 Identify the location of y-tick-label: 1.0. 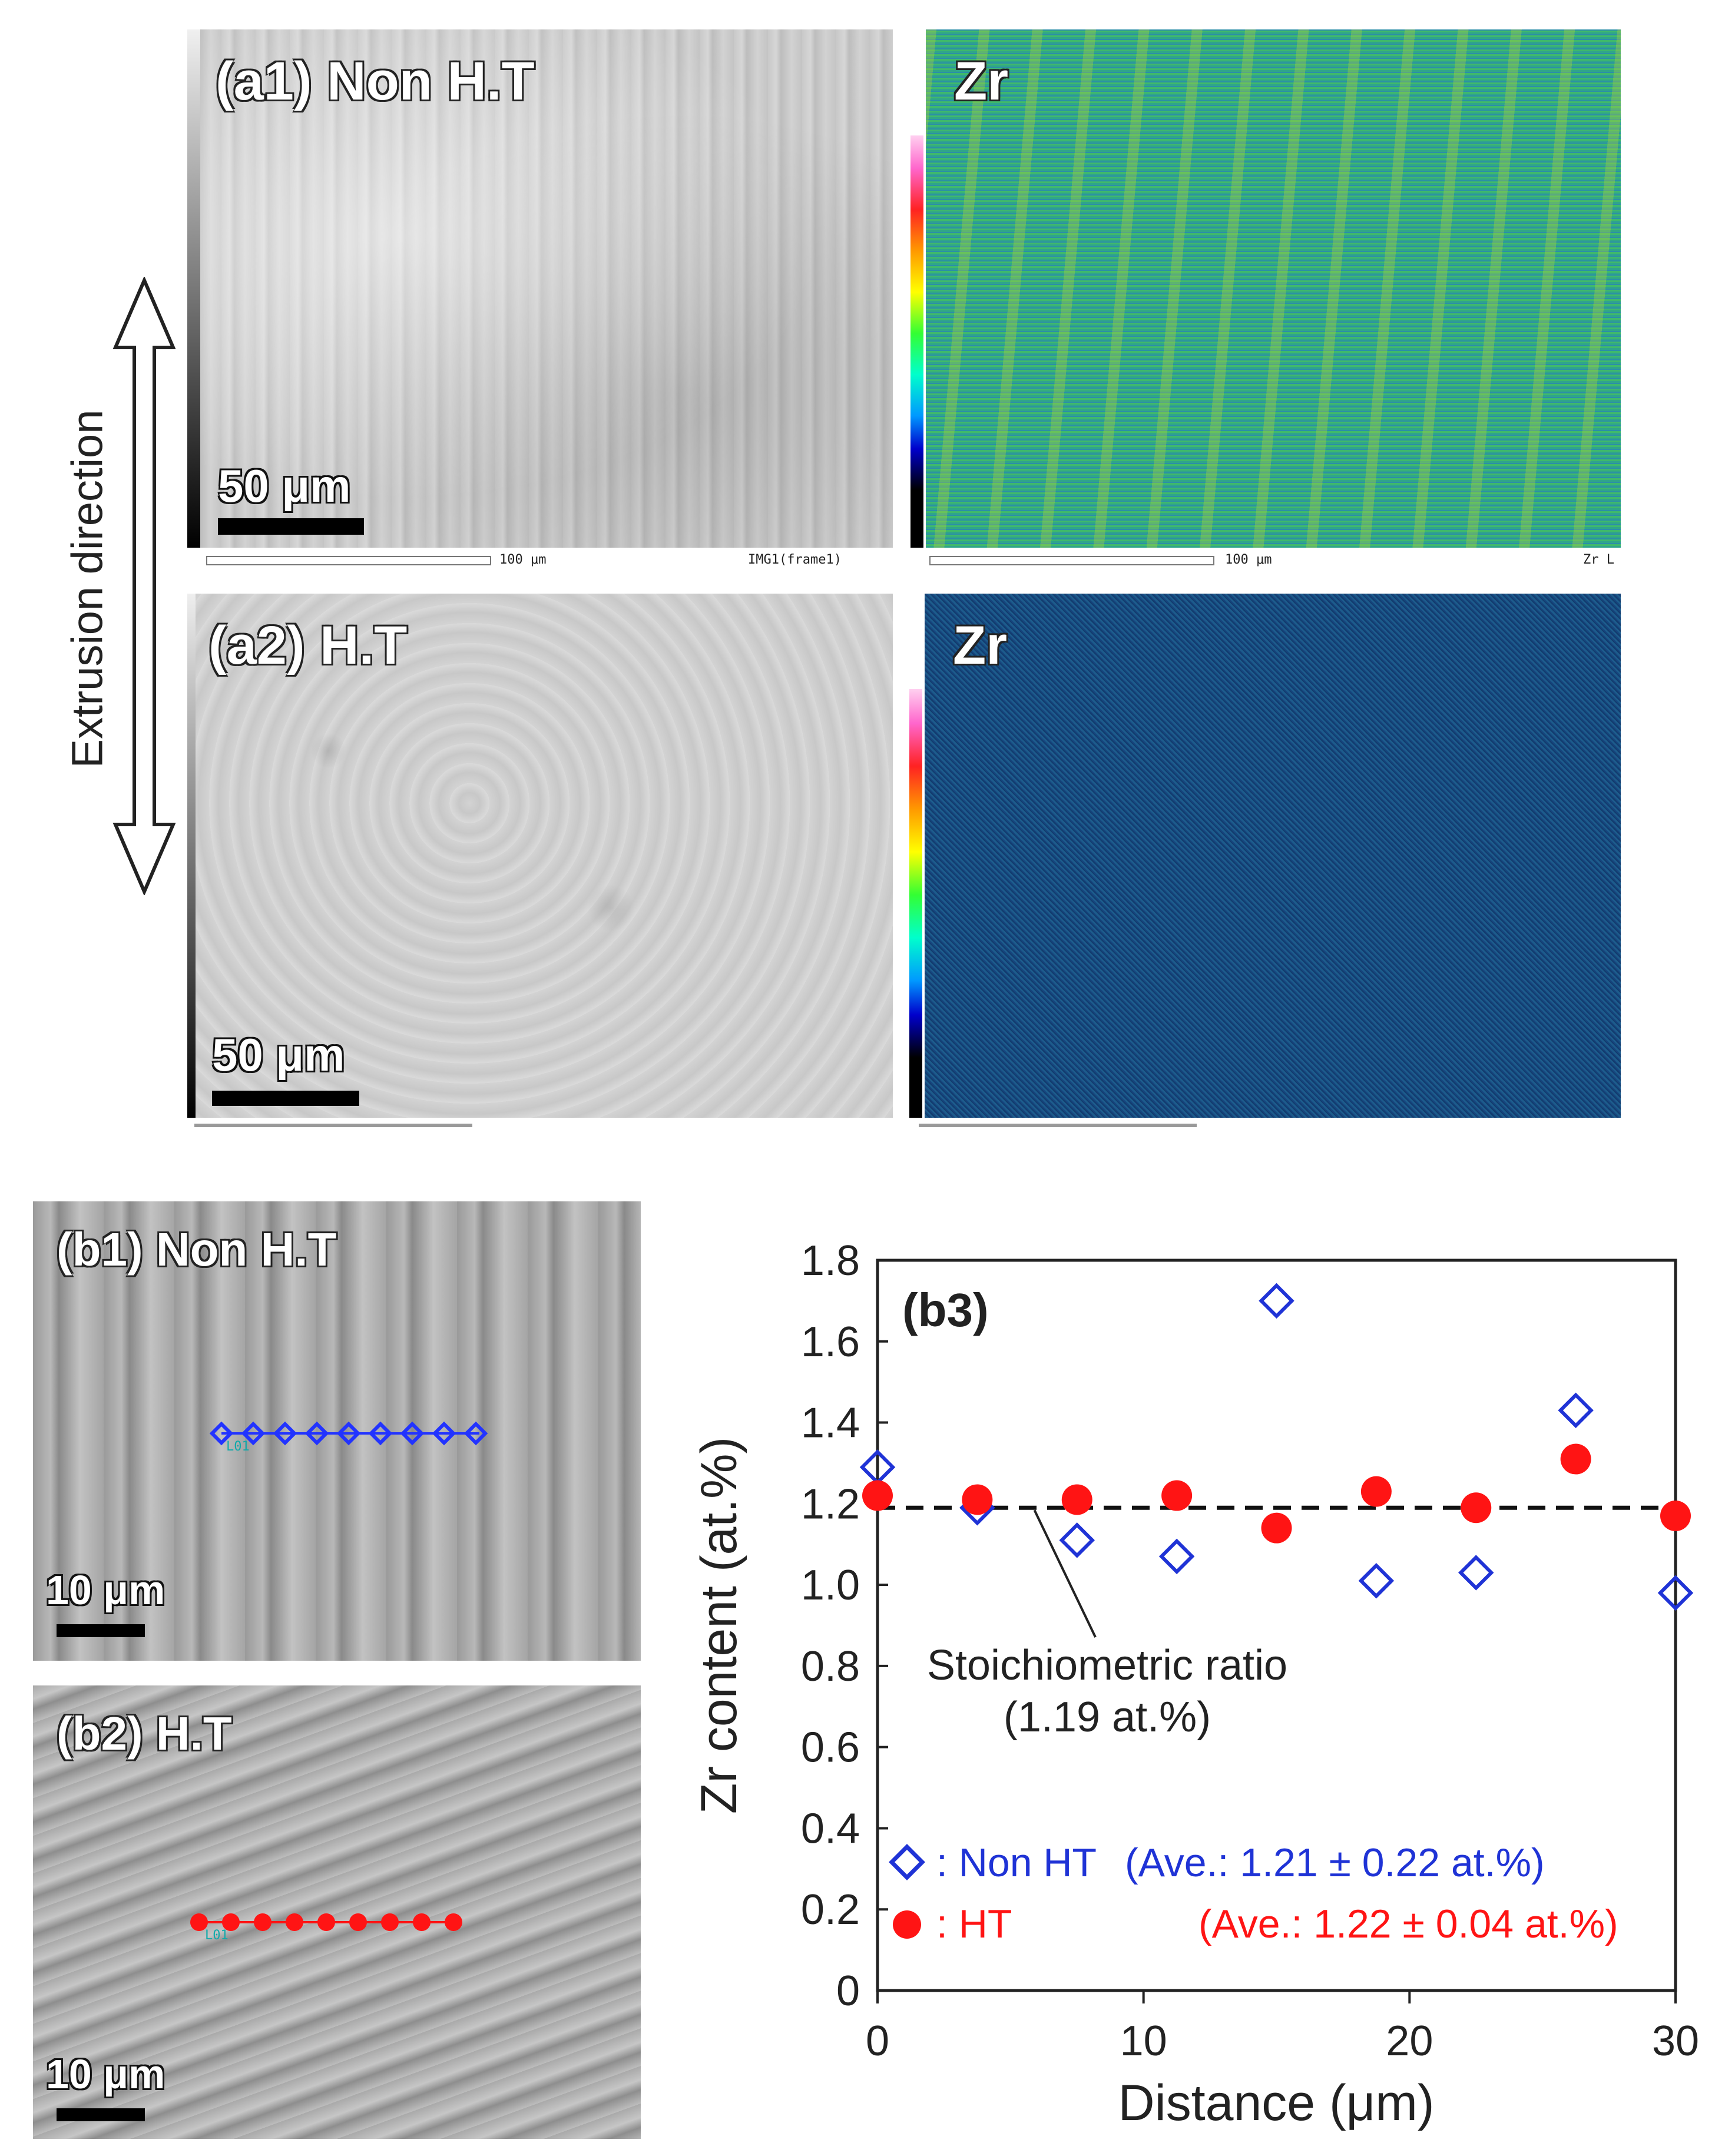
(830, 1585).